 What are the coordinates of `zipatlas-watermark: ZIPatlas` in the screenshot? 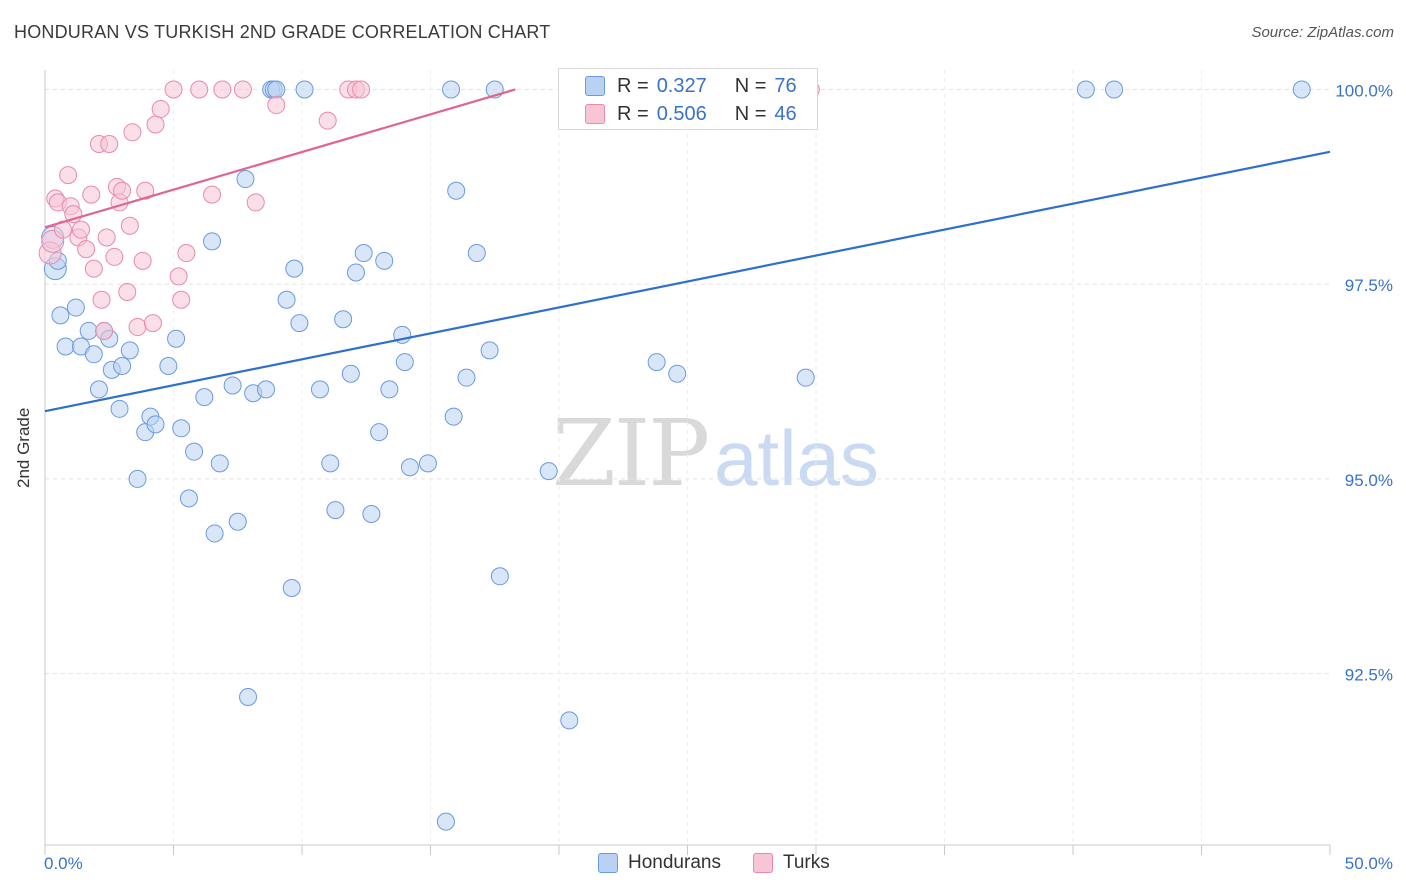 It's located at (715, 453).